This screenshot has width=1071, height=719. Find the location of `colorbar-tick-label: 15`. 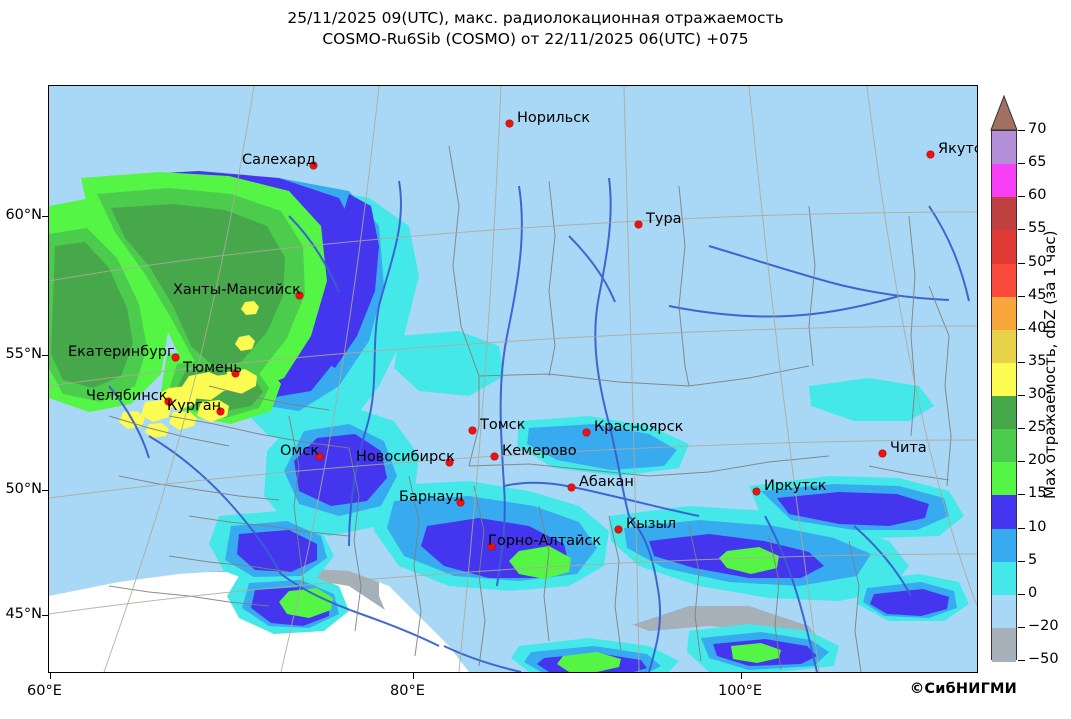

colorbar-tick-label: 15 is located at coordinates (1037, 493).